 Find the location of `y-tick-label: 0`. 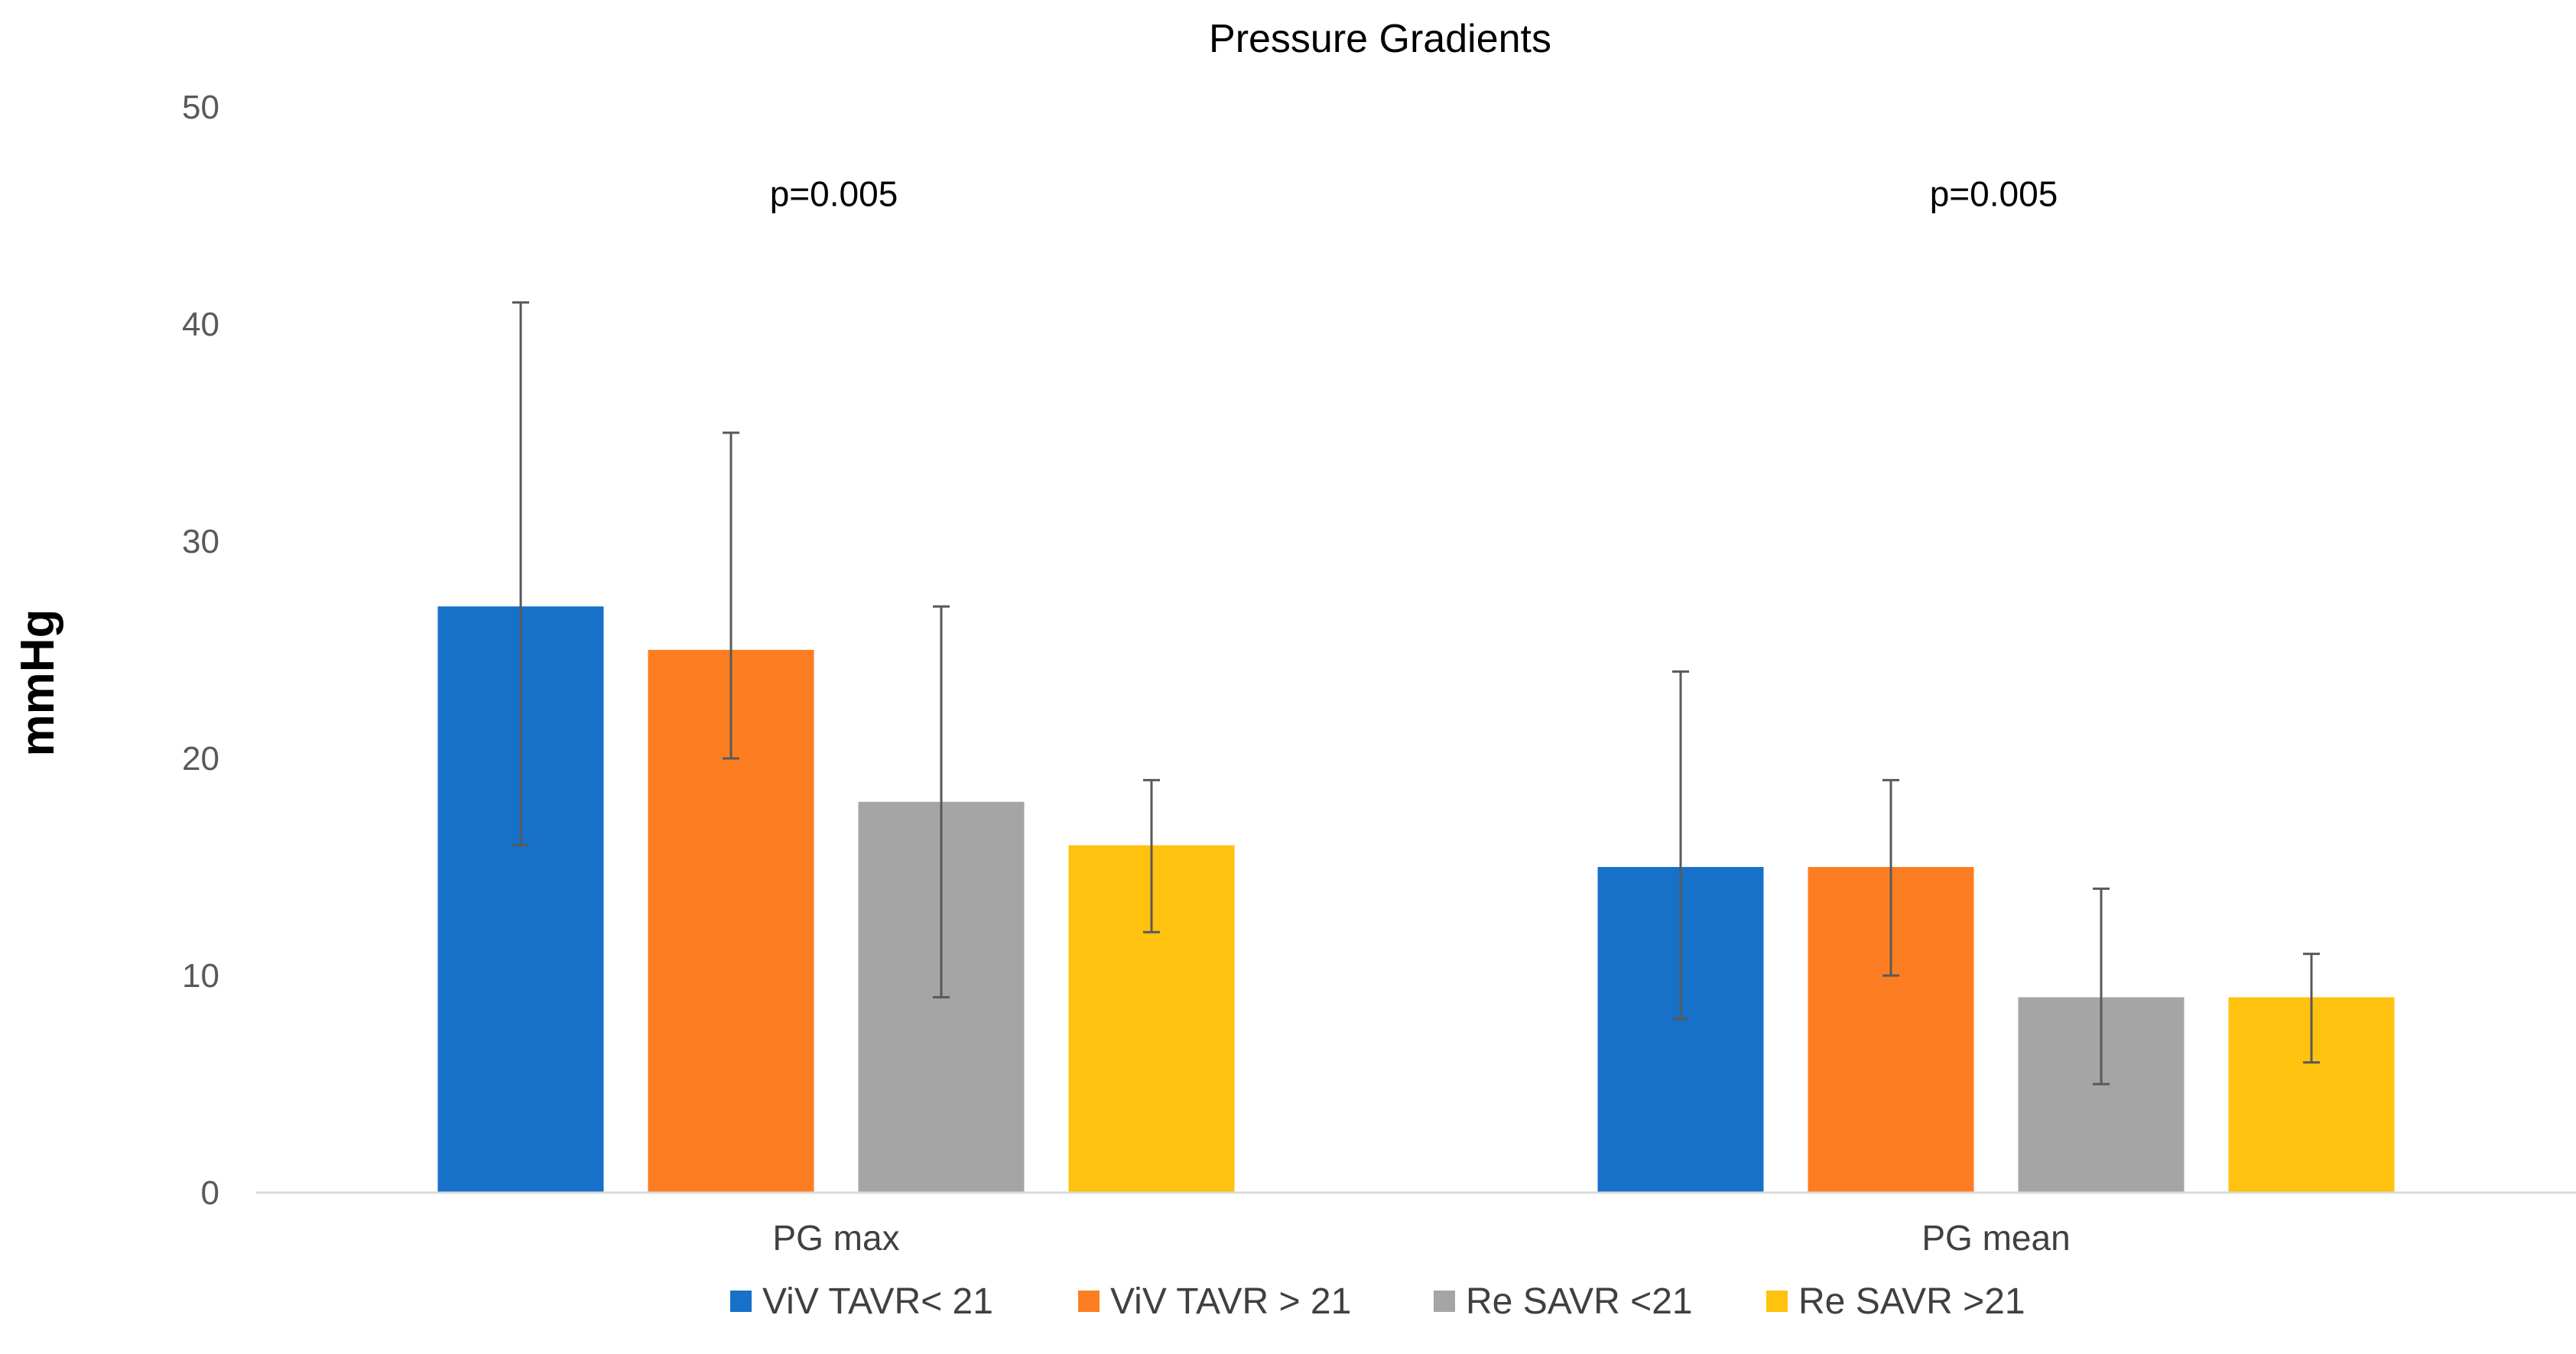

y-tick-label: 0 is located at coordinates (210, 1193).